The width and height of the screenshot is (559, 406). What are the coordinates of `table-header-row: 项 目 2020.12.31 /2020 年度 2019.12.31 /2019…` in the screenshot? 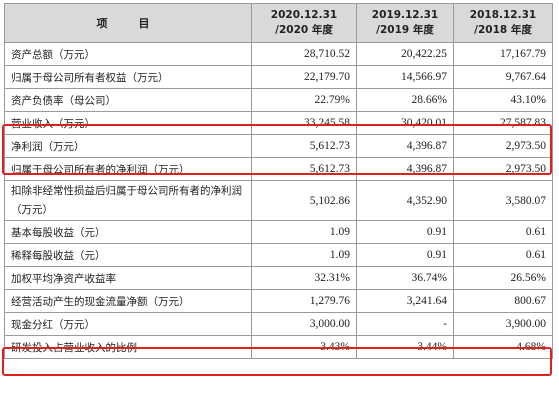 It's located at (278, 23).